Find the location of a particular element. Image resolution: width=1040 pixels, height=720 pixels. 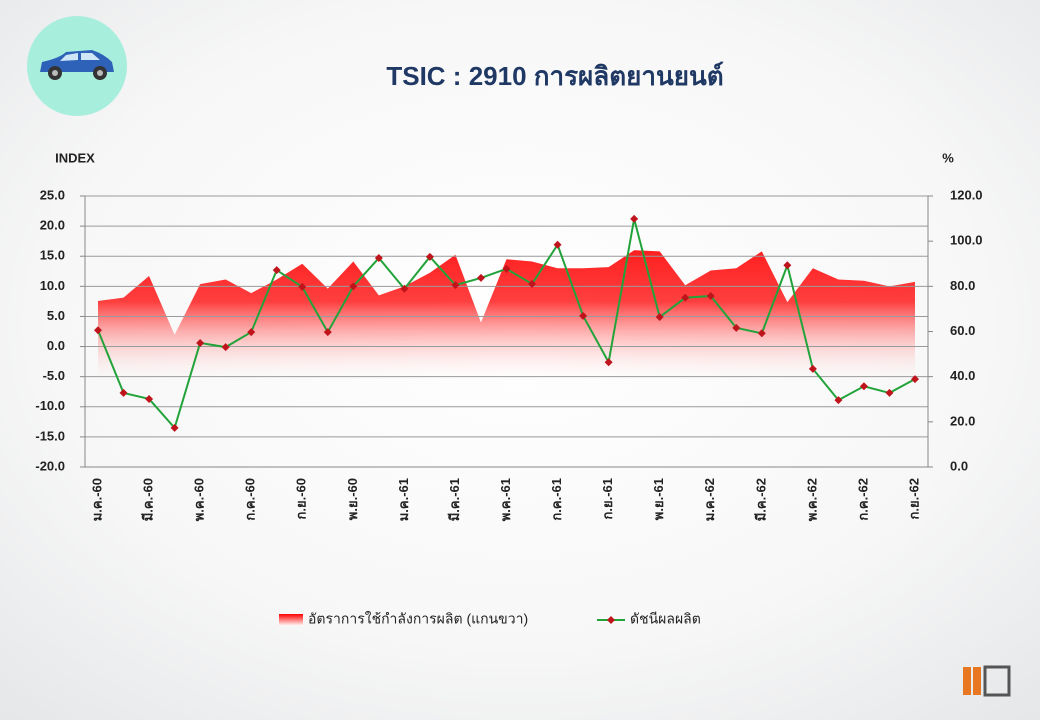

y2-tick-label: 20.0 is located at coordinates (962, 420).